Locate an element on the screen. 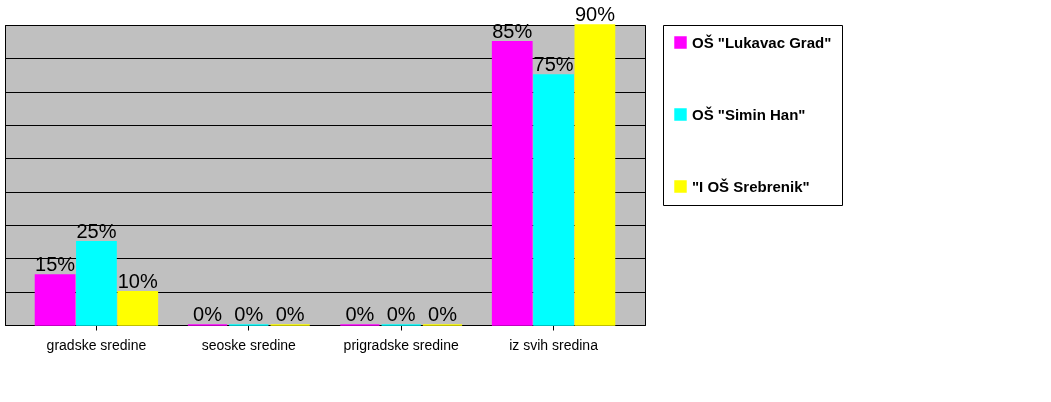 The width and height of the screenshot is (1051, 402). x-tick-label: iz svih sredina is located at coordinates (554, 344).